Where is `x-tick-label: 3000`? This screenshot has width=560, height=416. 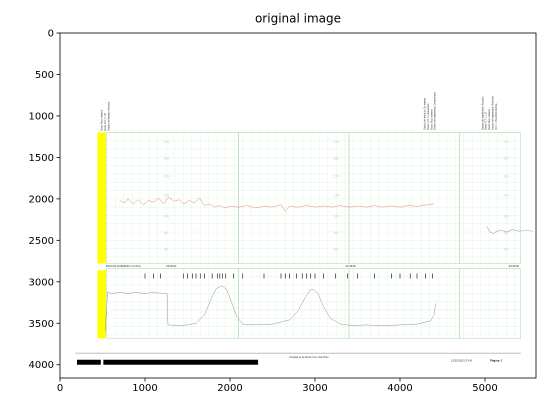
x-tick-label: 3000 is located at coordinates (314, 388).